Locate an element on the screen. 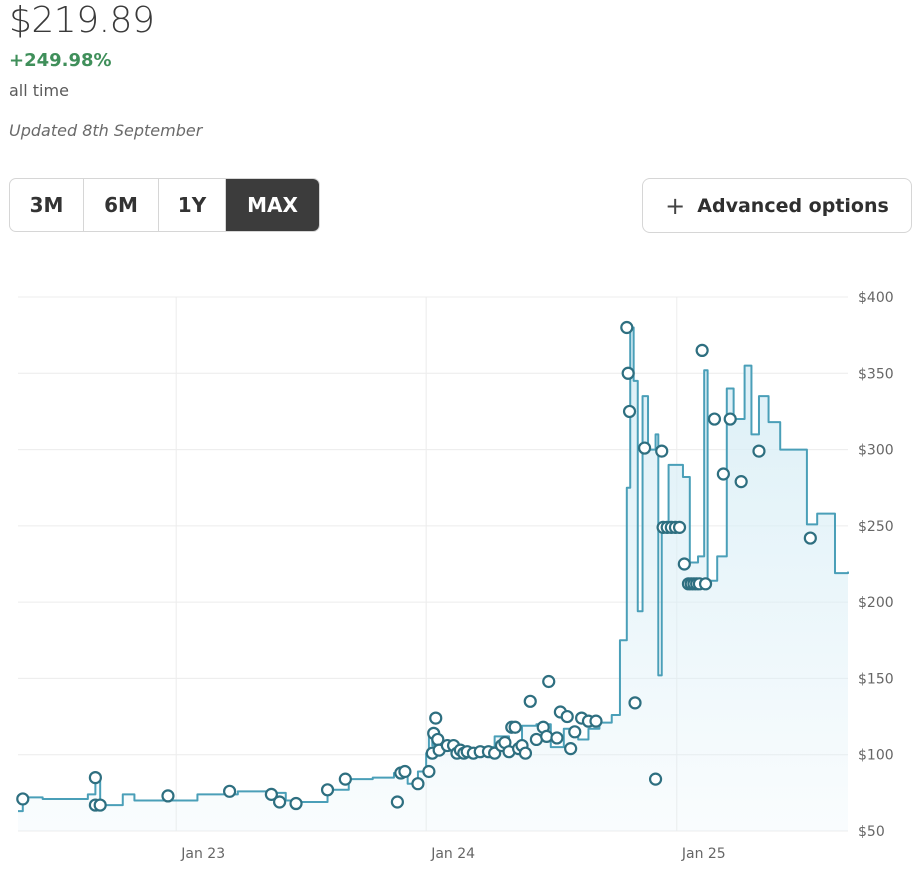 Image resolution: width=919 pixels, height=878 pixels. y-tick-label: $150 is located at coordinates (876, 679).